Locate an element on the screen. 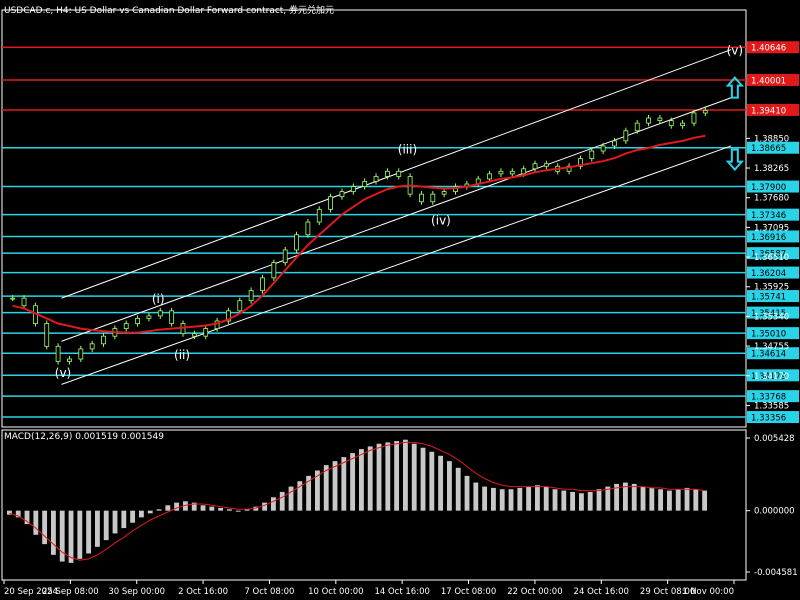 This screenshot has width=800, height=600. support-price-label: 1.34614 is located at coordinates (768, 355).